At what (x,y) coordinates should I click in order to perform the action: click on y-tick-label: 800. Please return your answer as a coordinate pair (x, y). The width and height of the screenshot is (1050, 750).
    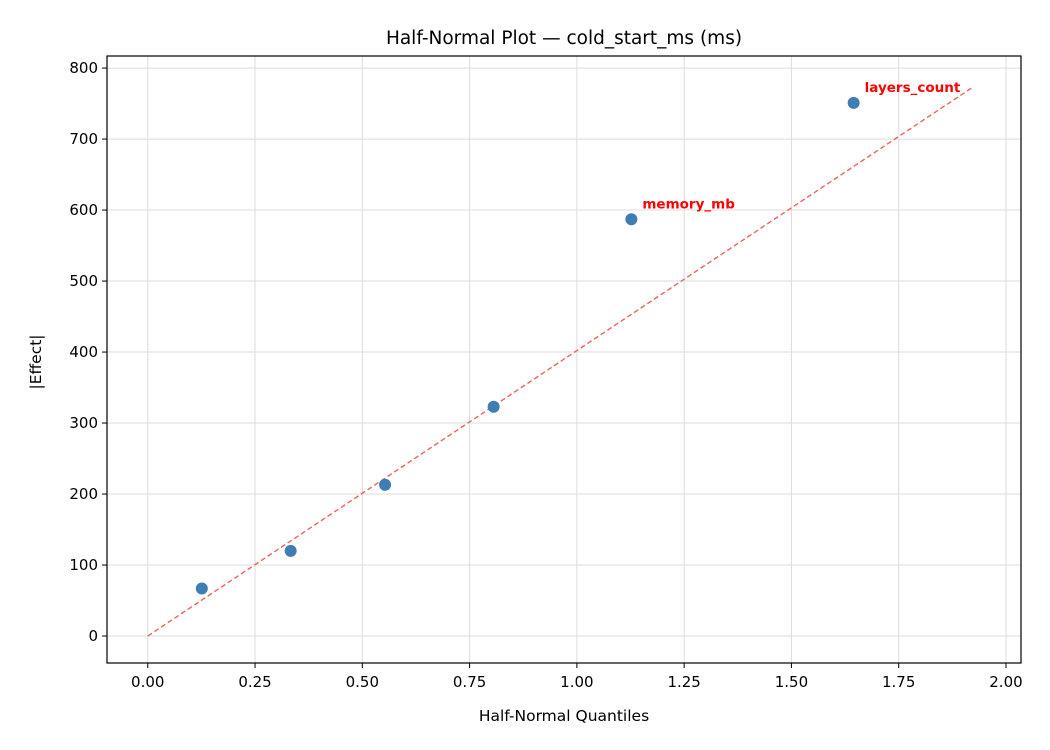
    Looking at the image, I should click on (83, 68).